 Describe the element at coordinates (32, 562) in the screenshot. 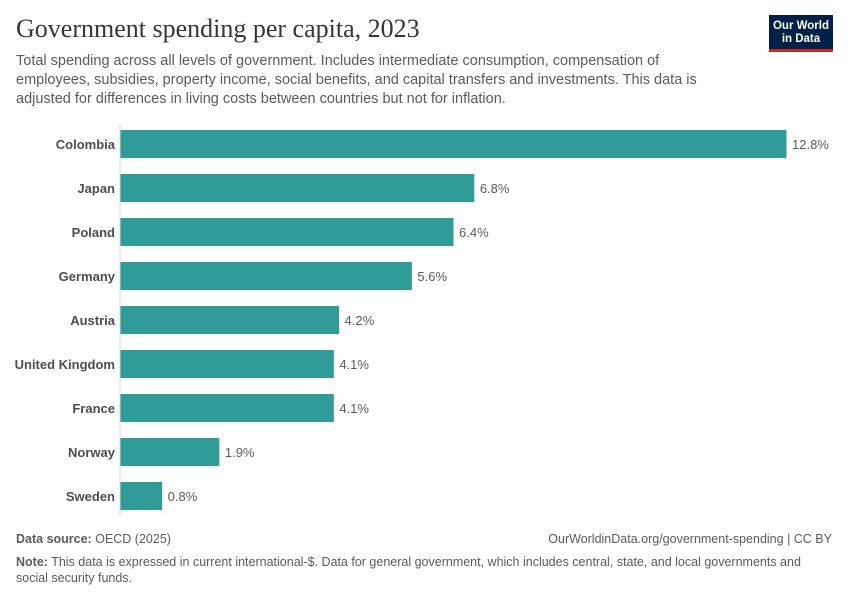

I see `note-label: Note:` at that location.